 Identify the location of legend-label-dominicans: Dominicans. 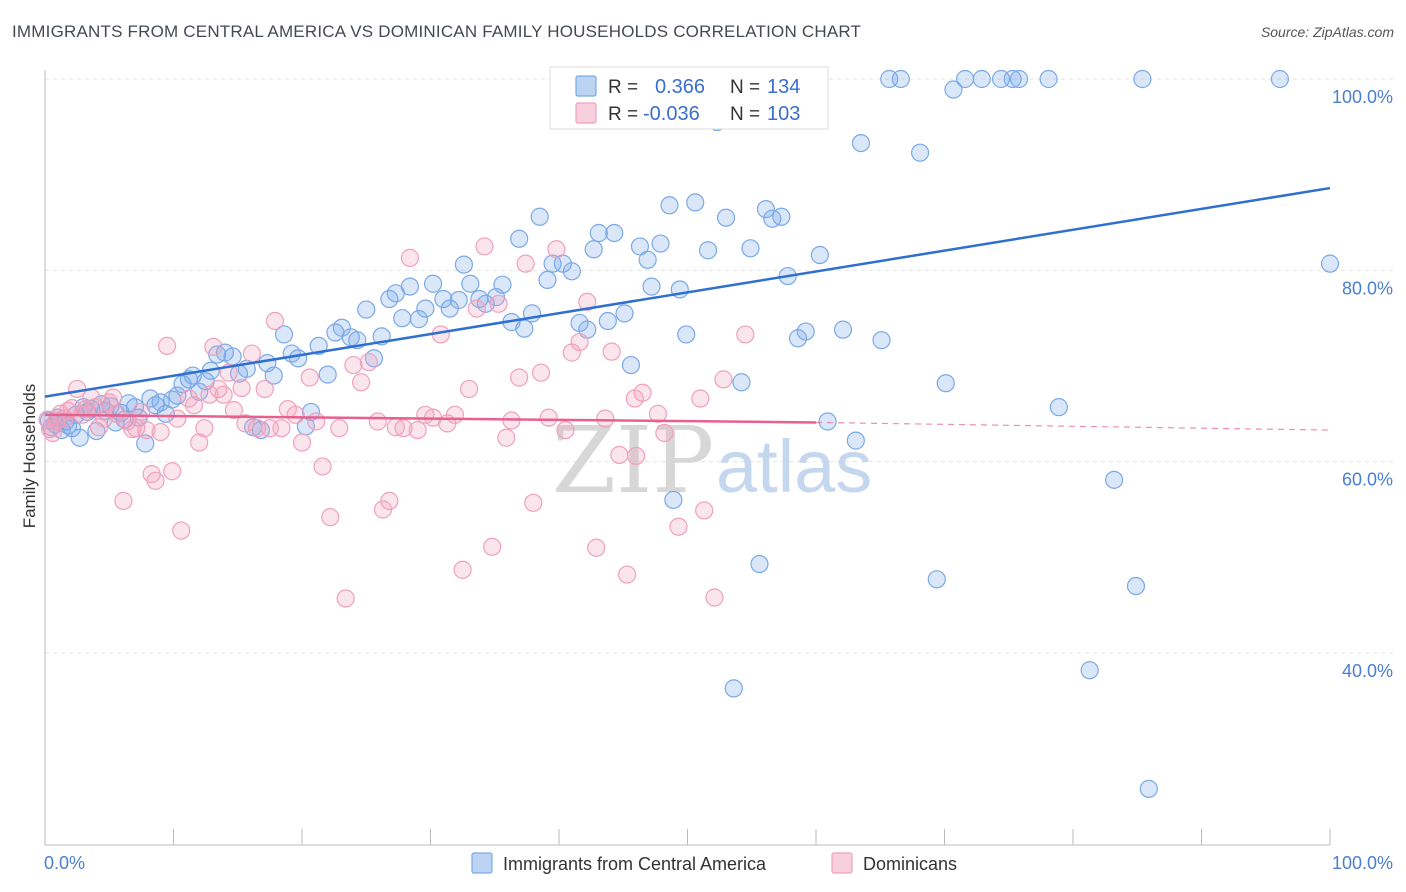
(910, 864).